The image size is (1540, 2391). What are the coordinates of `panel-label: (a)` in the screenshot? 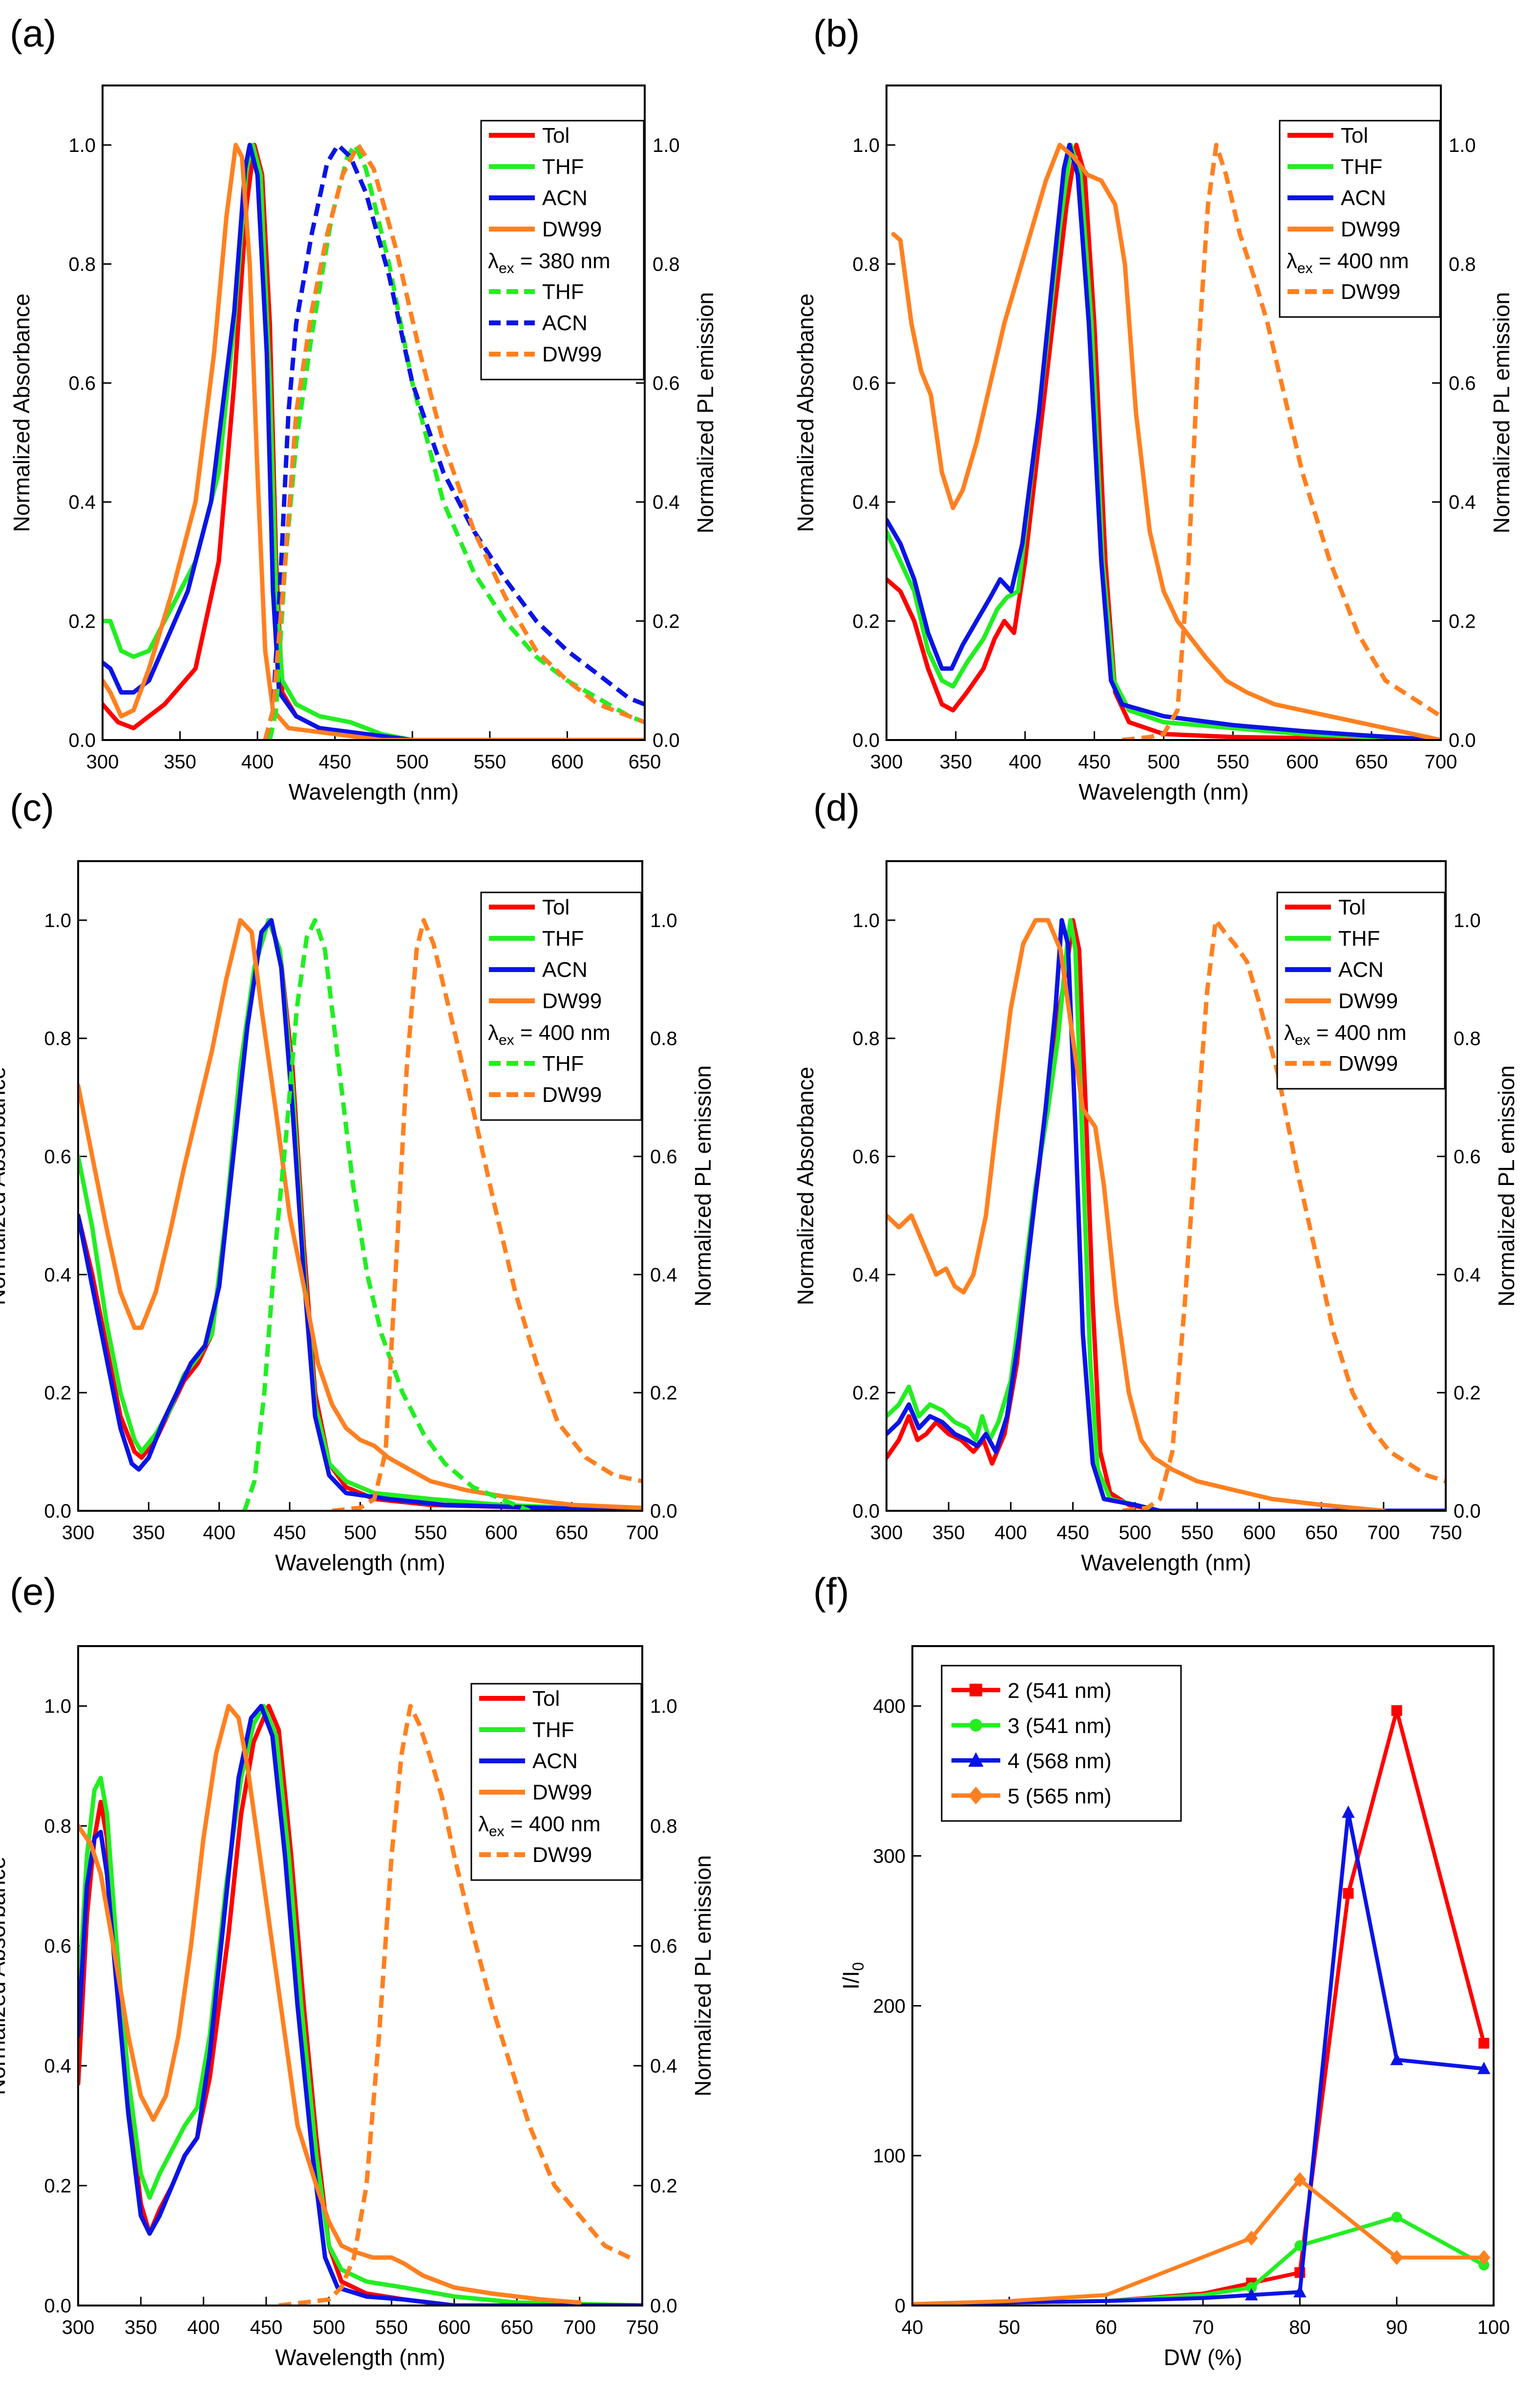 It's located at (33, 33).